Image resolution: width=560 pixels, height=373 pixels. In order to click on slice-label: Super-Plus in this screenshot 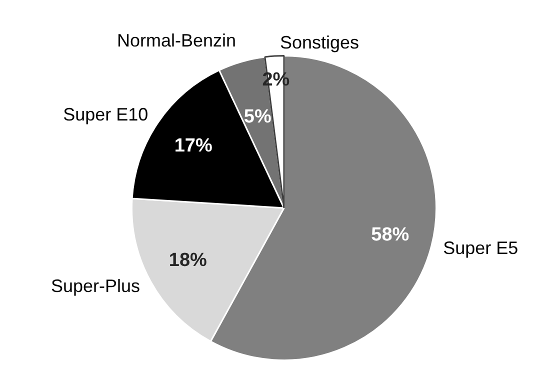, I will do `click(95, 286)`.